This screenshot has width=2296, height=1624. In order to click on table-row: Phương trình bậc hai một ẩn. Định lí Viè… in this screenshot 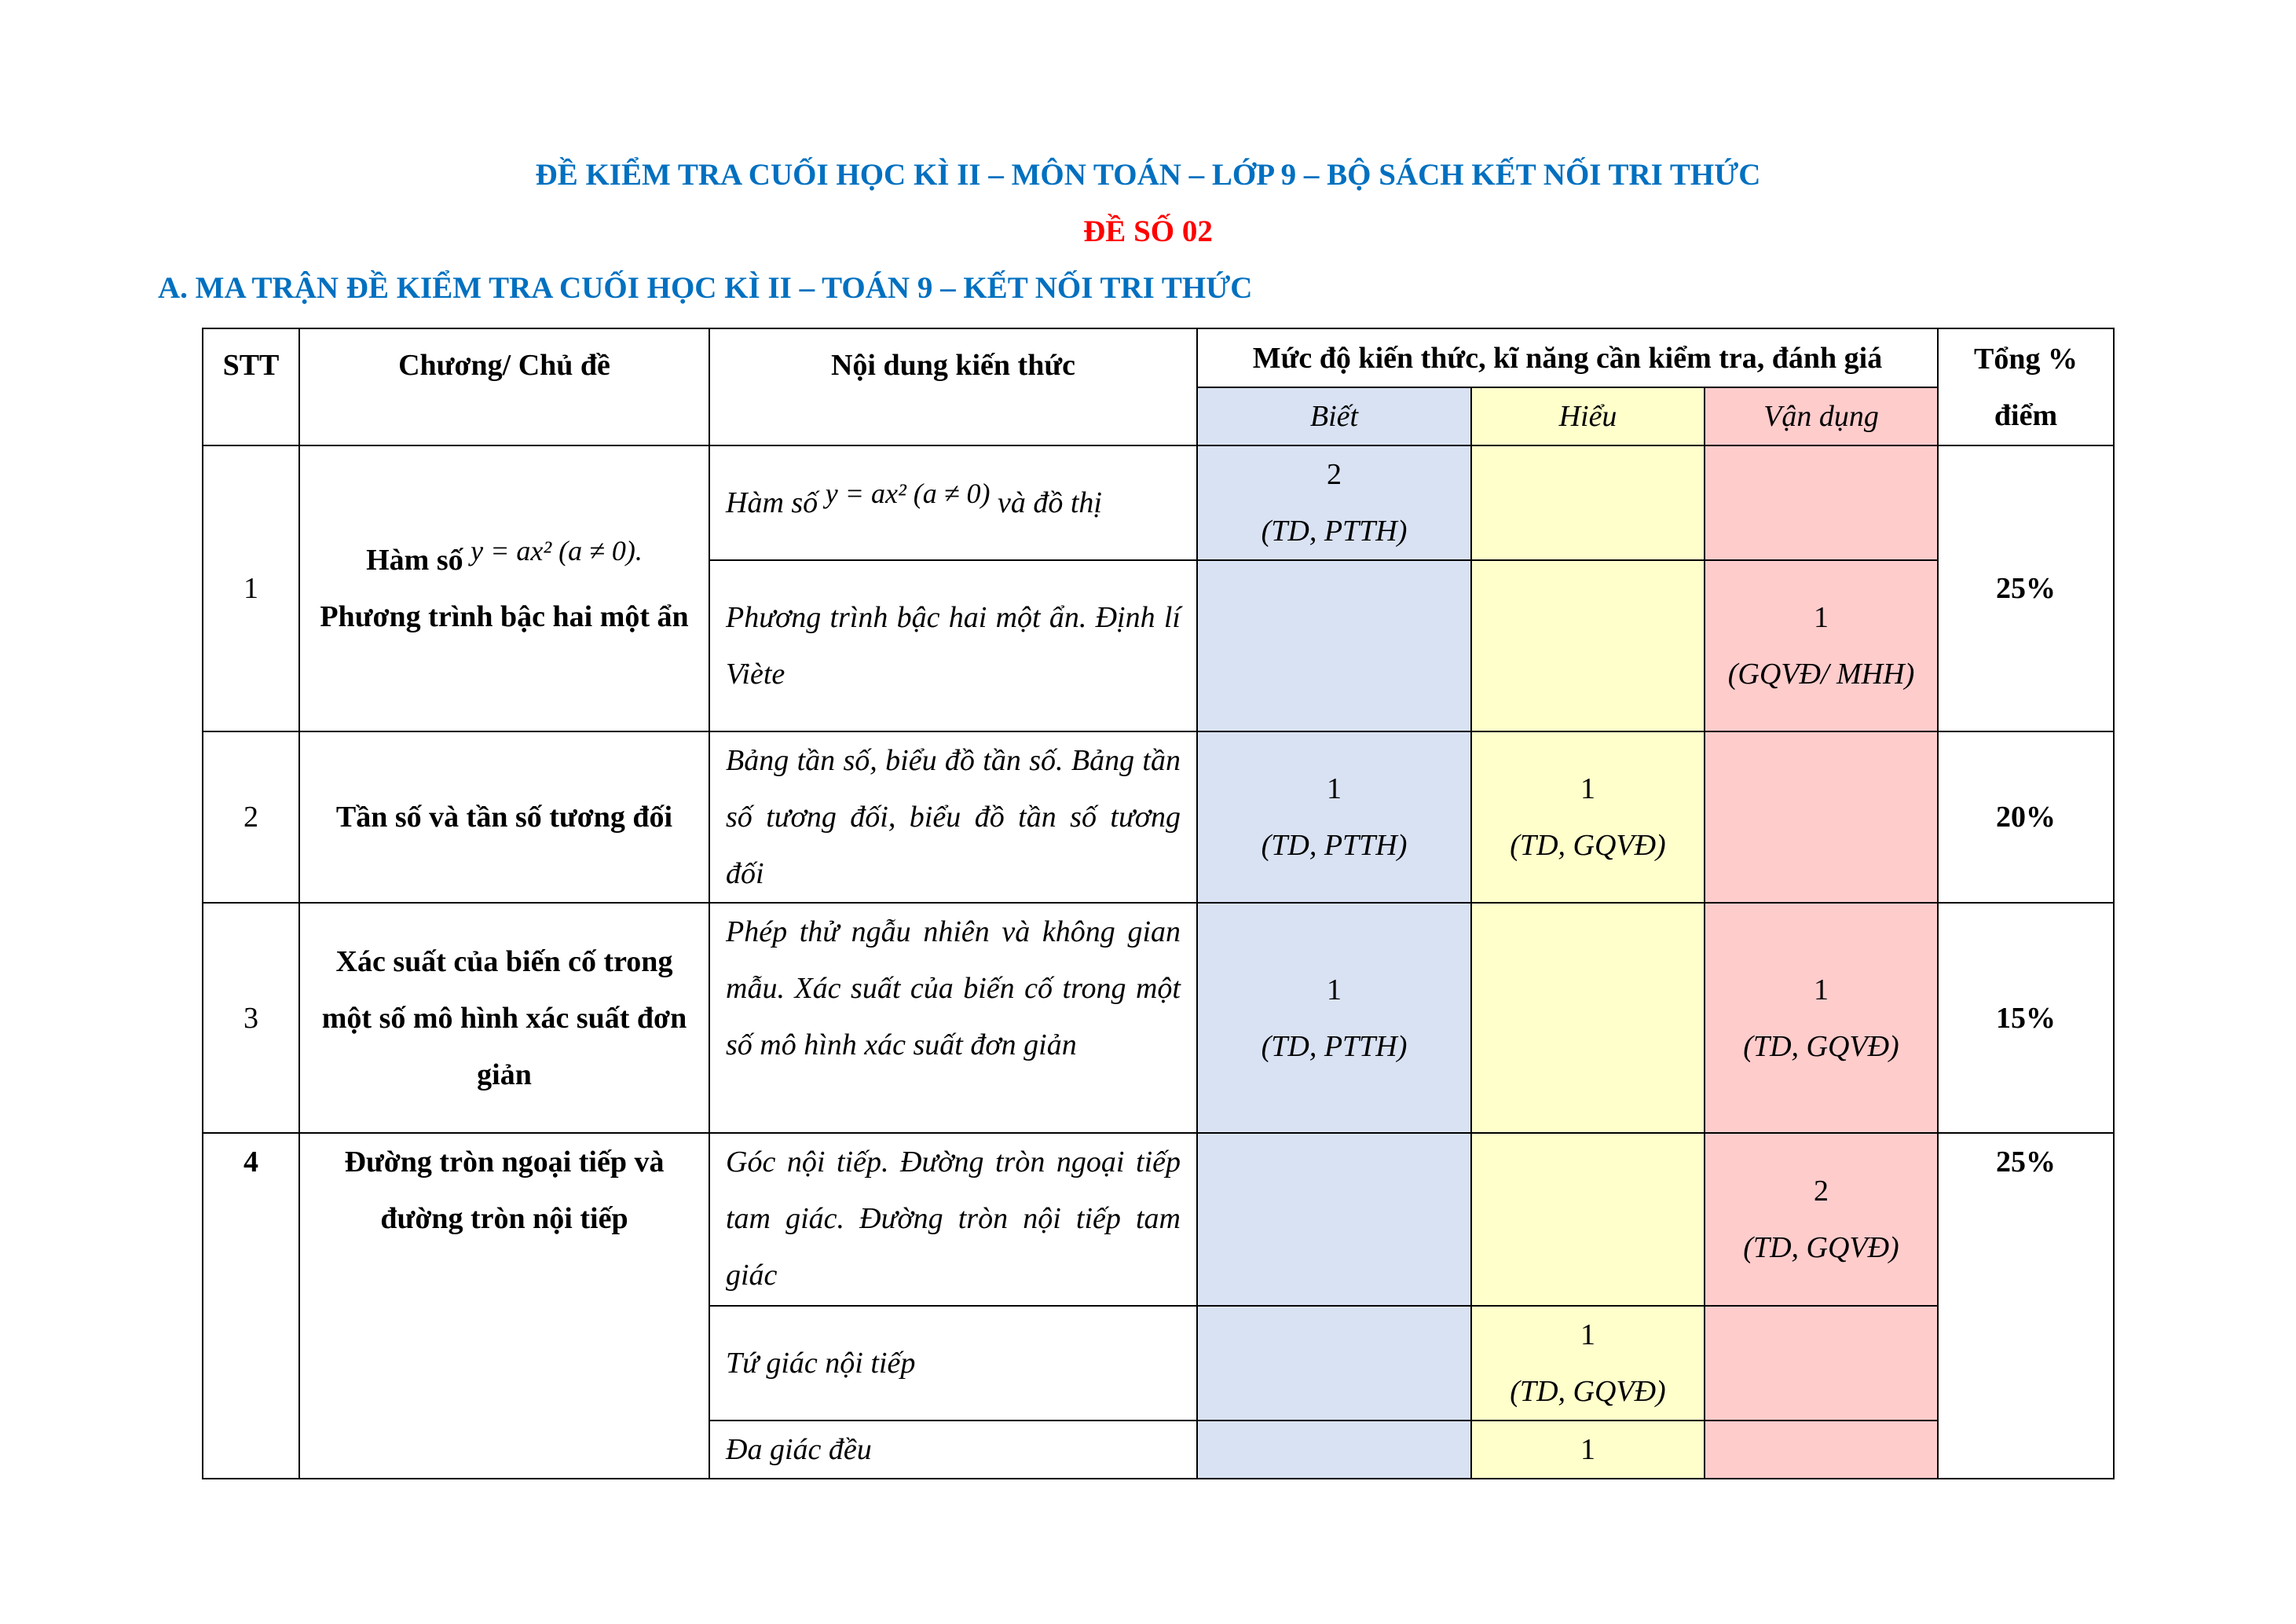, I will do `click(1158, 645)`.